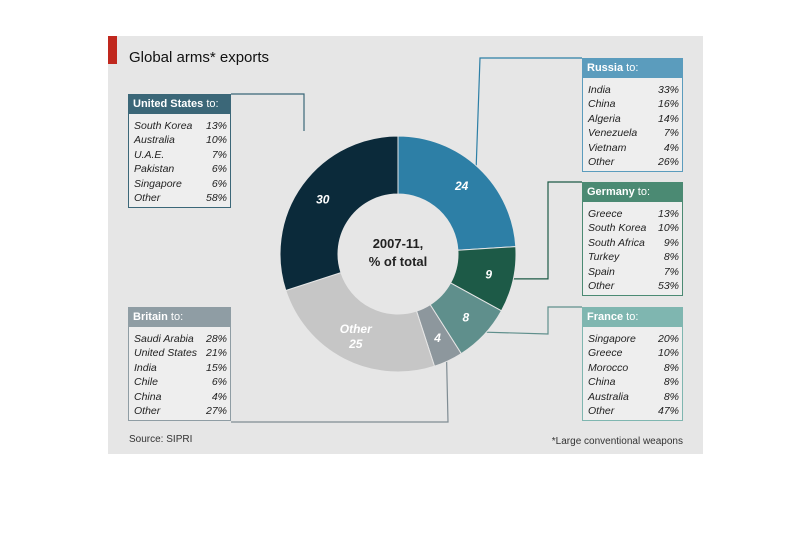 The width and height of the screenshot is (810, 548). Describe the element at coordinates (180, 155) in the screenshot. I see `breakdown-row: U.A.E. 7%` at that location.